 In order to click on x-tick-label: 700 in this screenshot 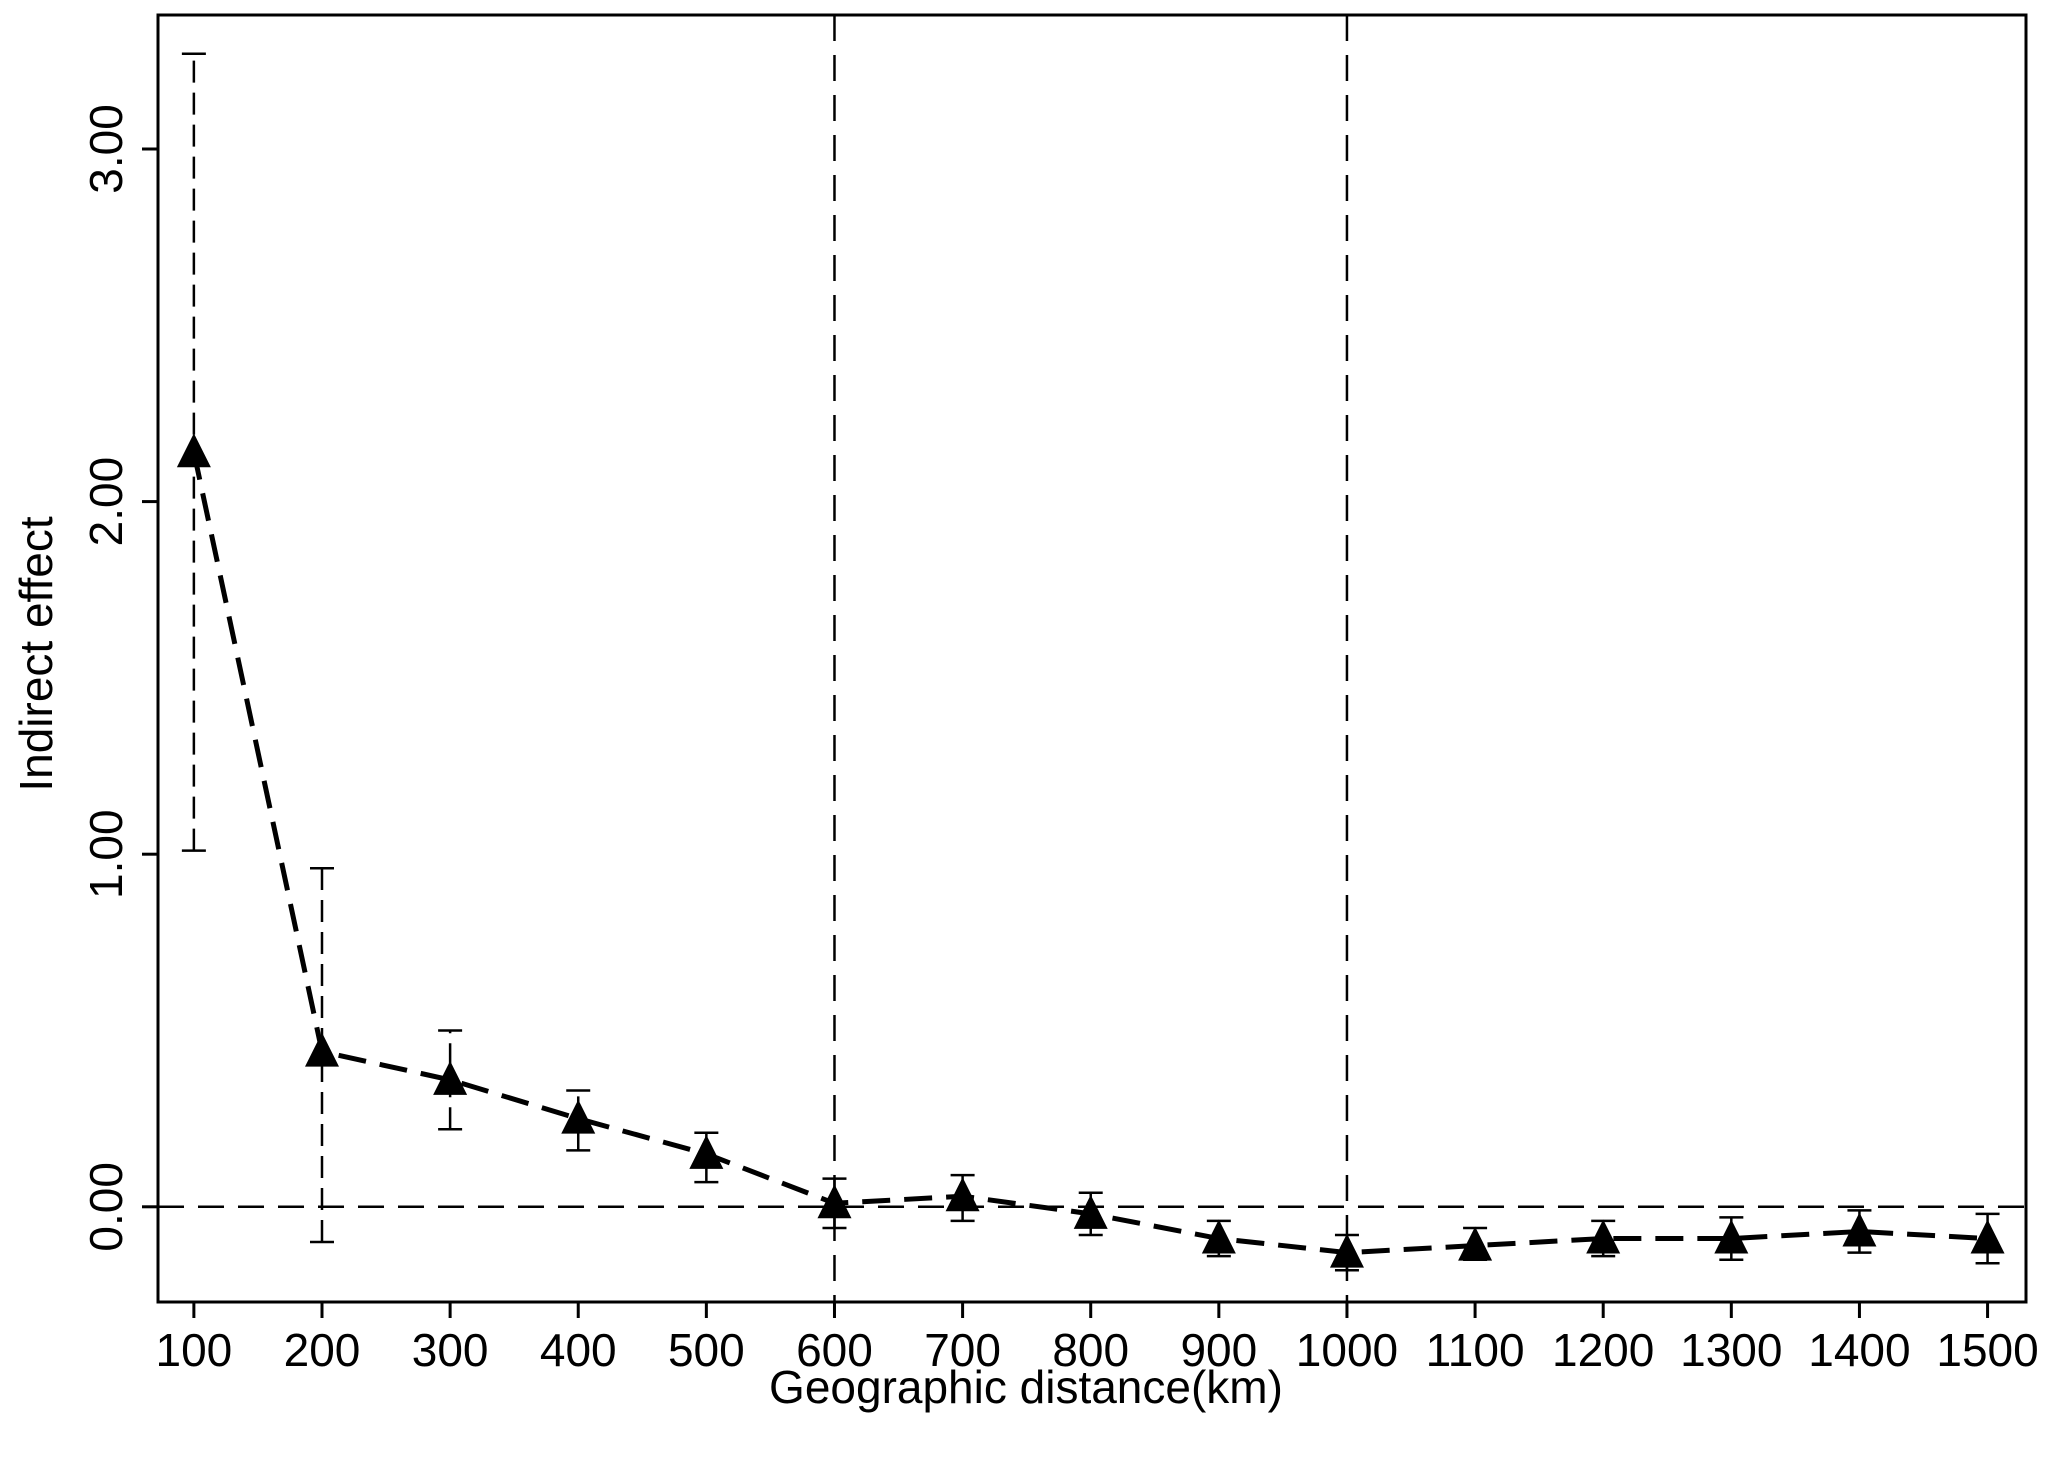, I will do `click(962, 1350)`.